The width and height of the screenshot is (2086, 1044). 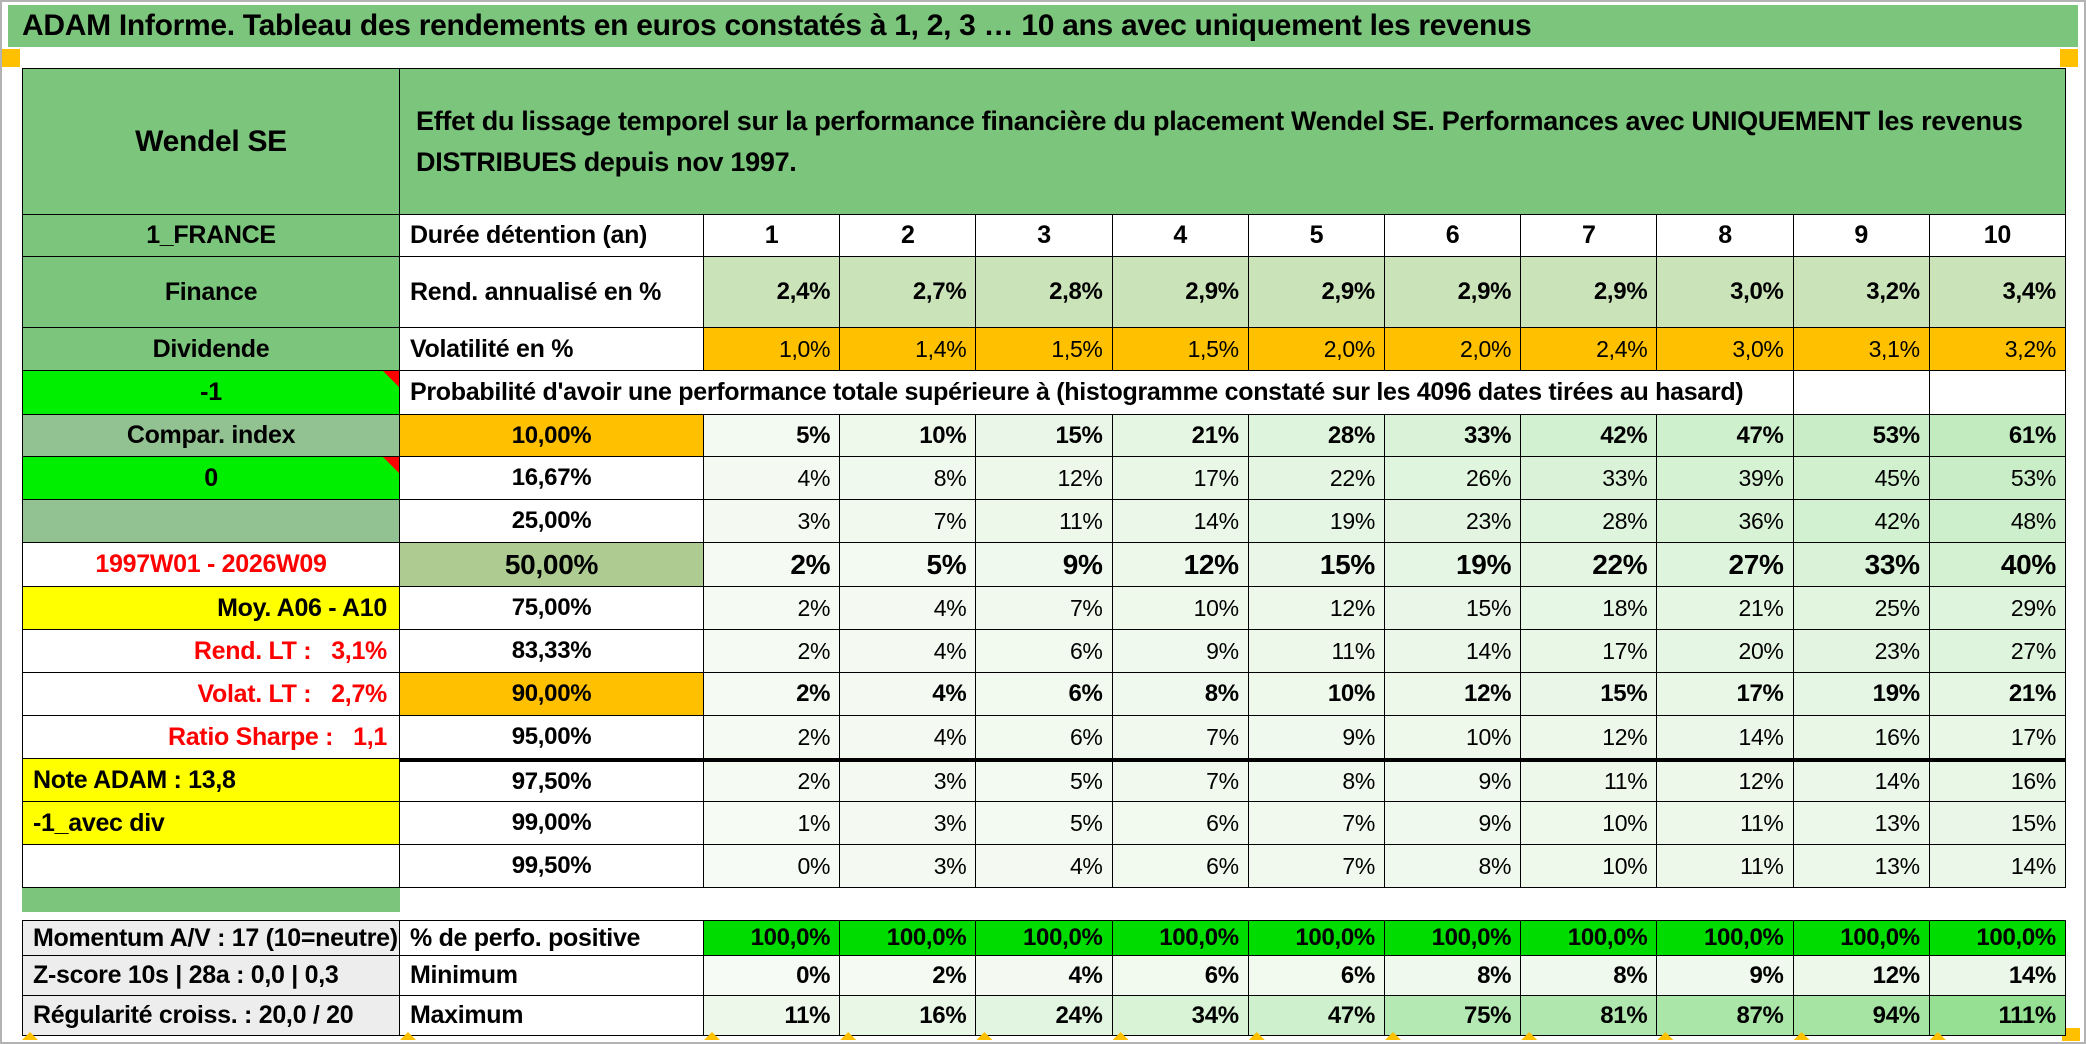 I want to click on value-cell: 3,1%, so click(x=1861, y=349).